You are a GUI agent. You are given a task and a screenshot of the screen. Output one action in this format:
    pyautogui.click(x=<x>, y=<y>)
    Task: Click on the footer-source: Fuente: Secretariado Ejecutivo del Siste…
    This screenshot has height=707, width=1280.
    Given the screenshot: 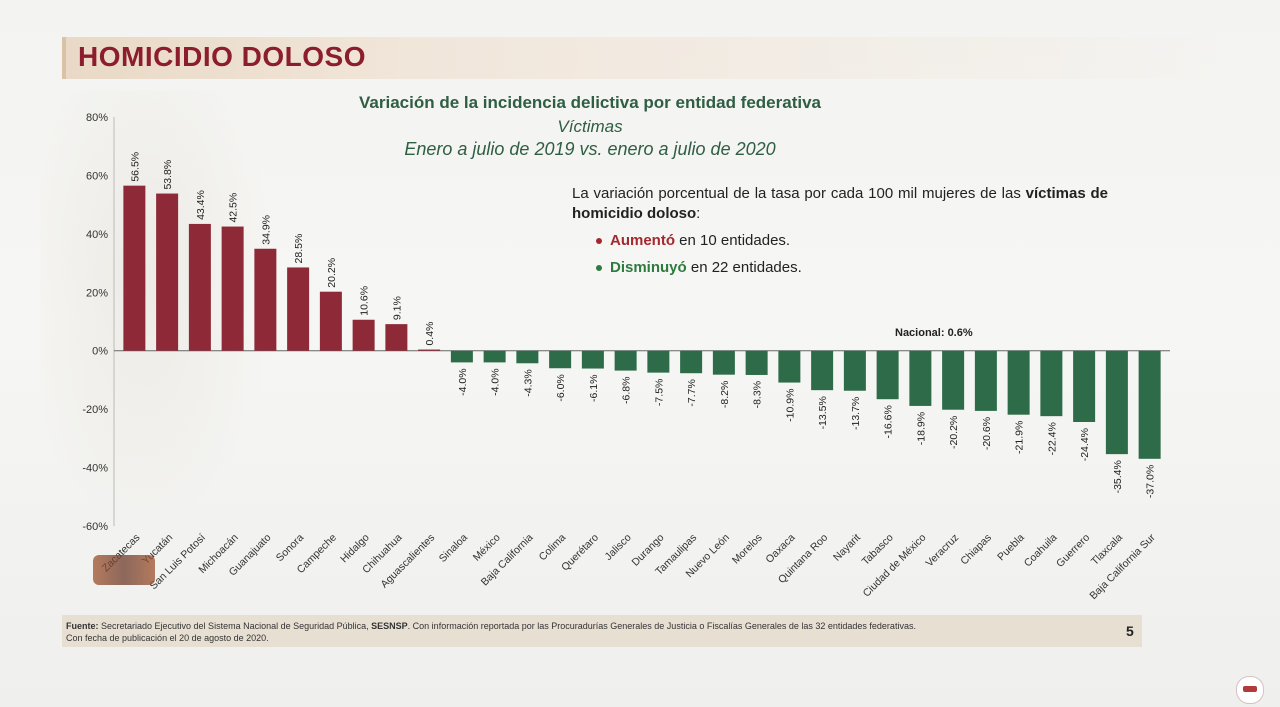 What is the action you would take?
    pyautogui.click(x=591, y=632)
    